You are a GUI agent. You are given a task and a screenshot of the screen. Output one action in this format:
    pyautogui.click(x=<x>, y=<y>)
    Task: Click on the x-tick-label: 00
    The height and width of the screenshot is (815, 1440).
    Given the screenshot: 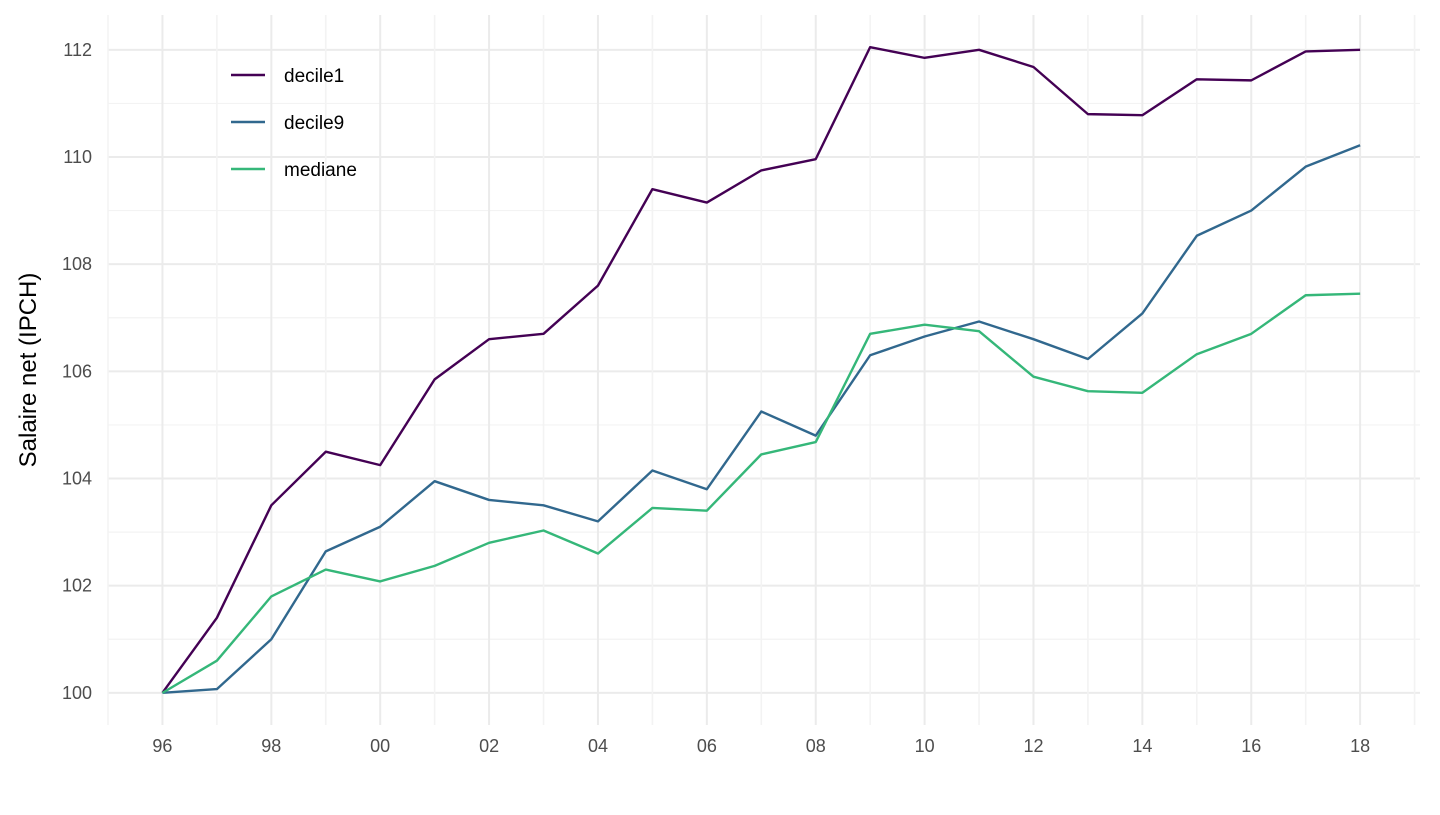 What is the action you would take?
    pyautogui.click(x=380, y=746)
    